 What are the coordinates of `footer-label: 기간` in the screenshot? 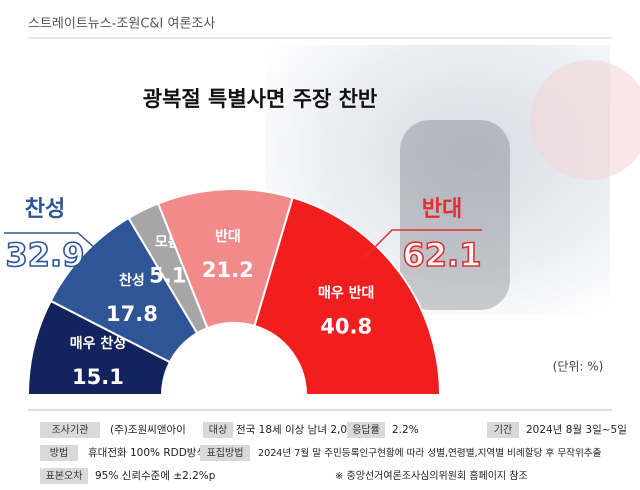 It's located at (503, 430).